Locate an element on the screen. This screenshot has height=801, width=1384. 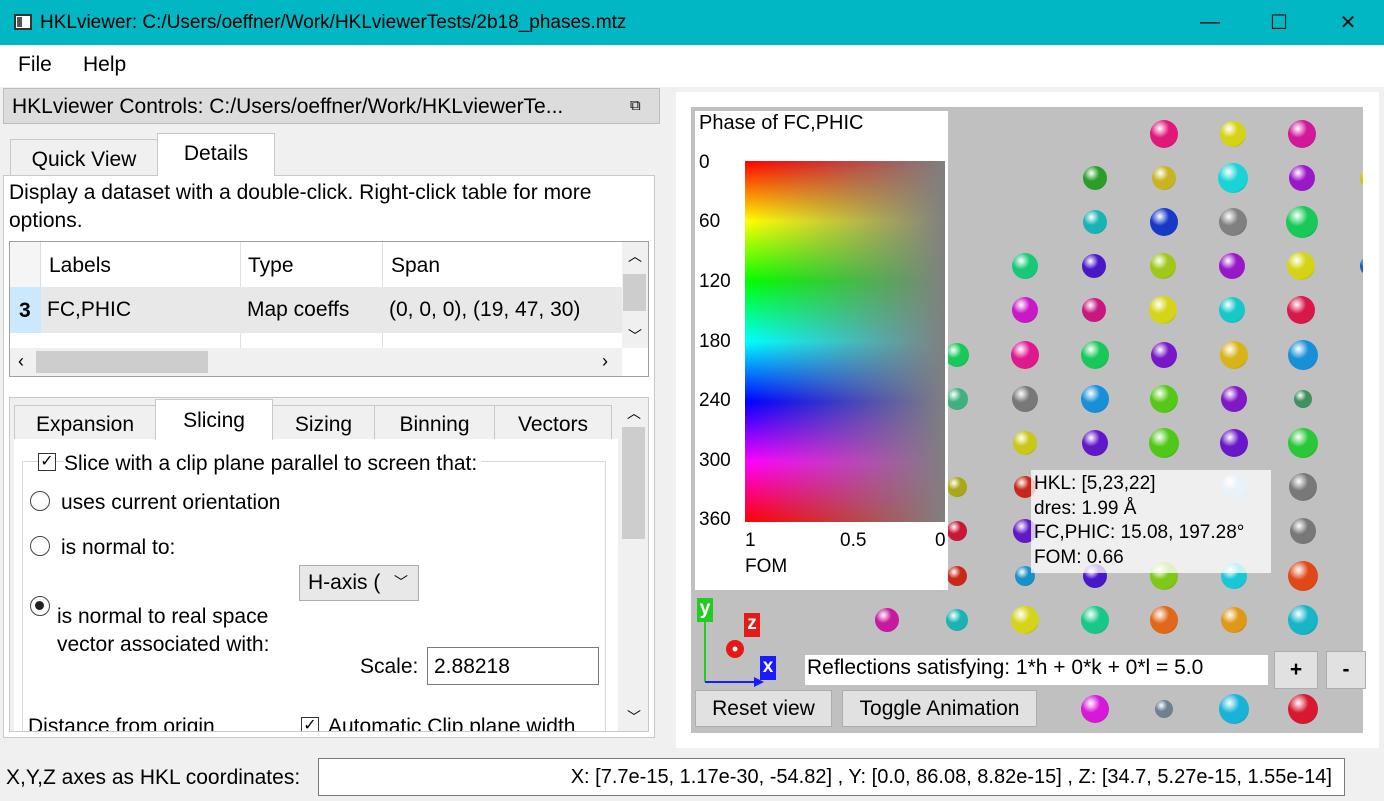
row-type: Map coeffs is located at coordinates (298, 309).